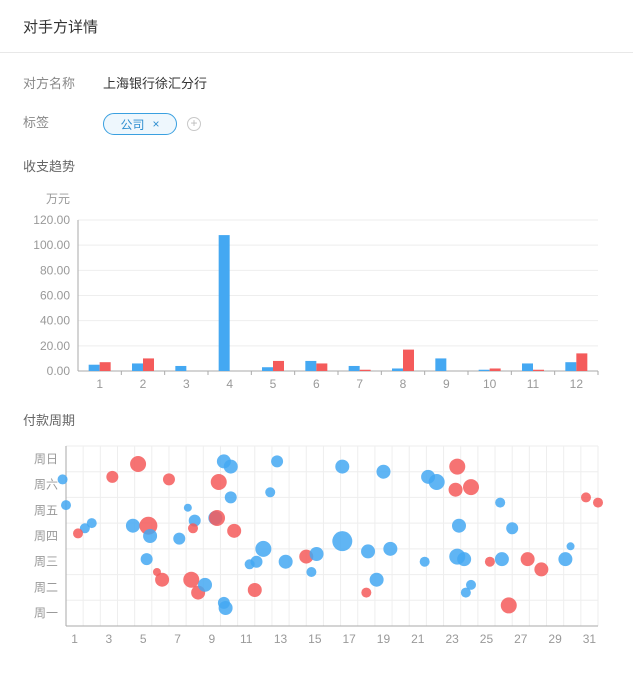 This screenshot has width=633, height=676. I want to click on y-tick-label: 周一, so click(46, 613).